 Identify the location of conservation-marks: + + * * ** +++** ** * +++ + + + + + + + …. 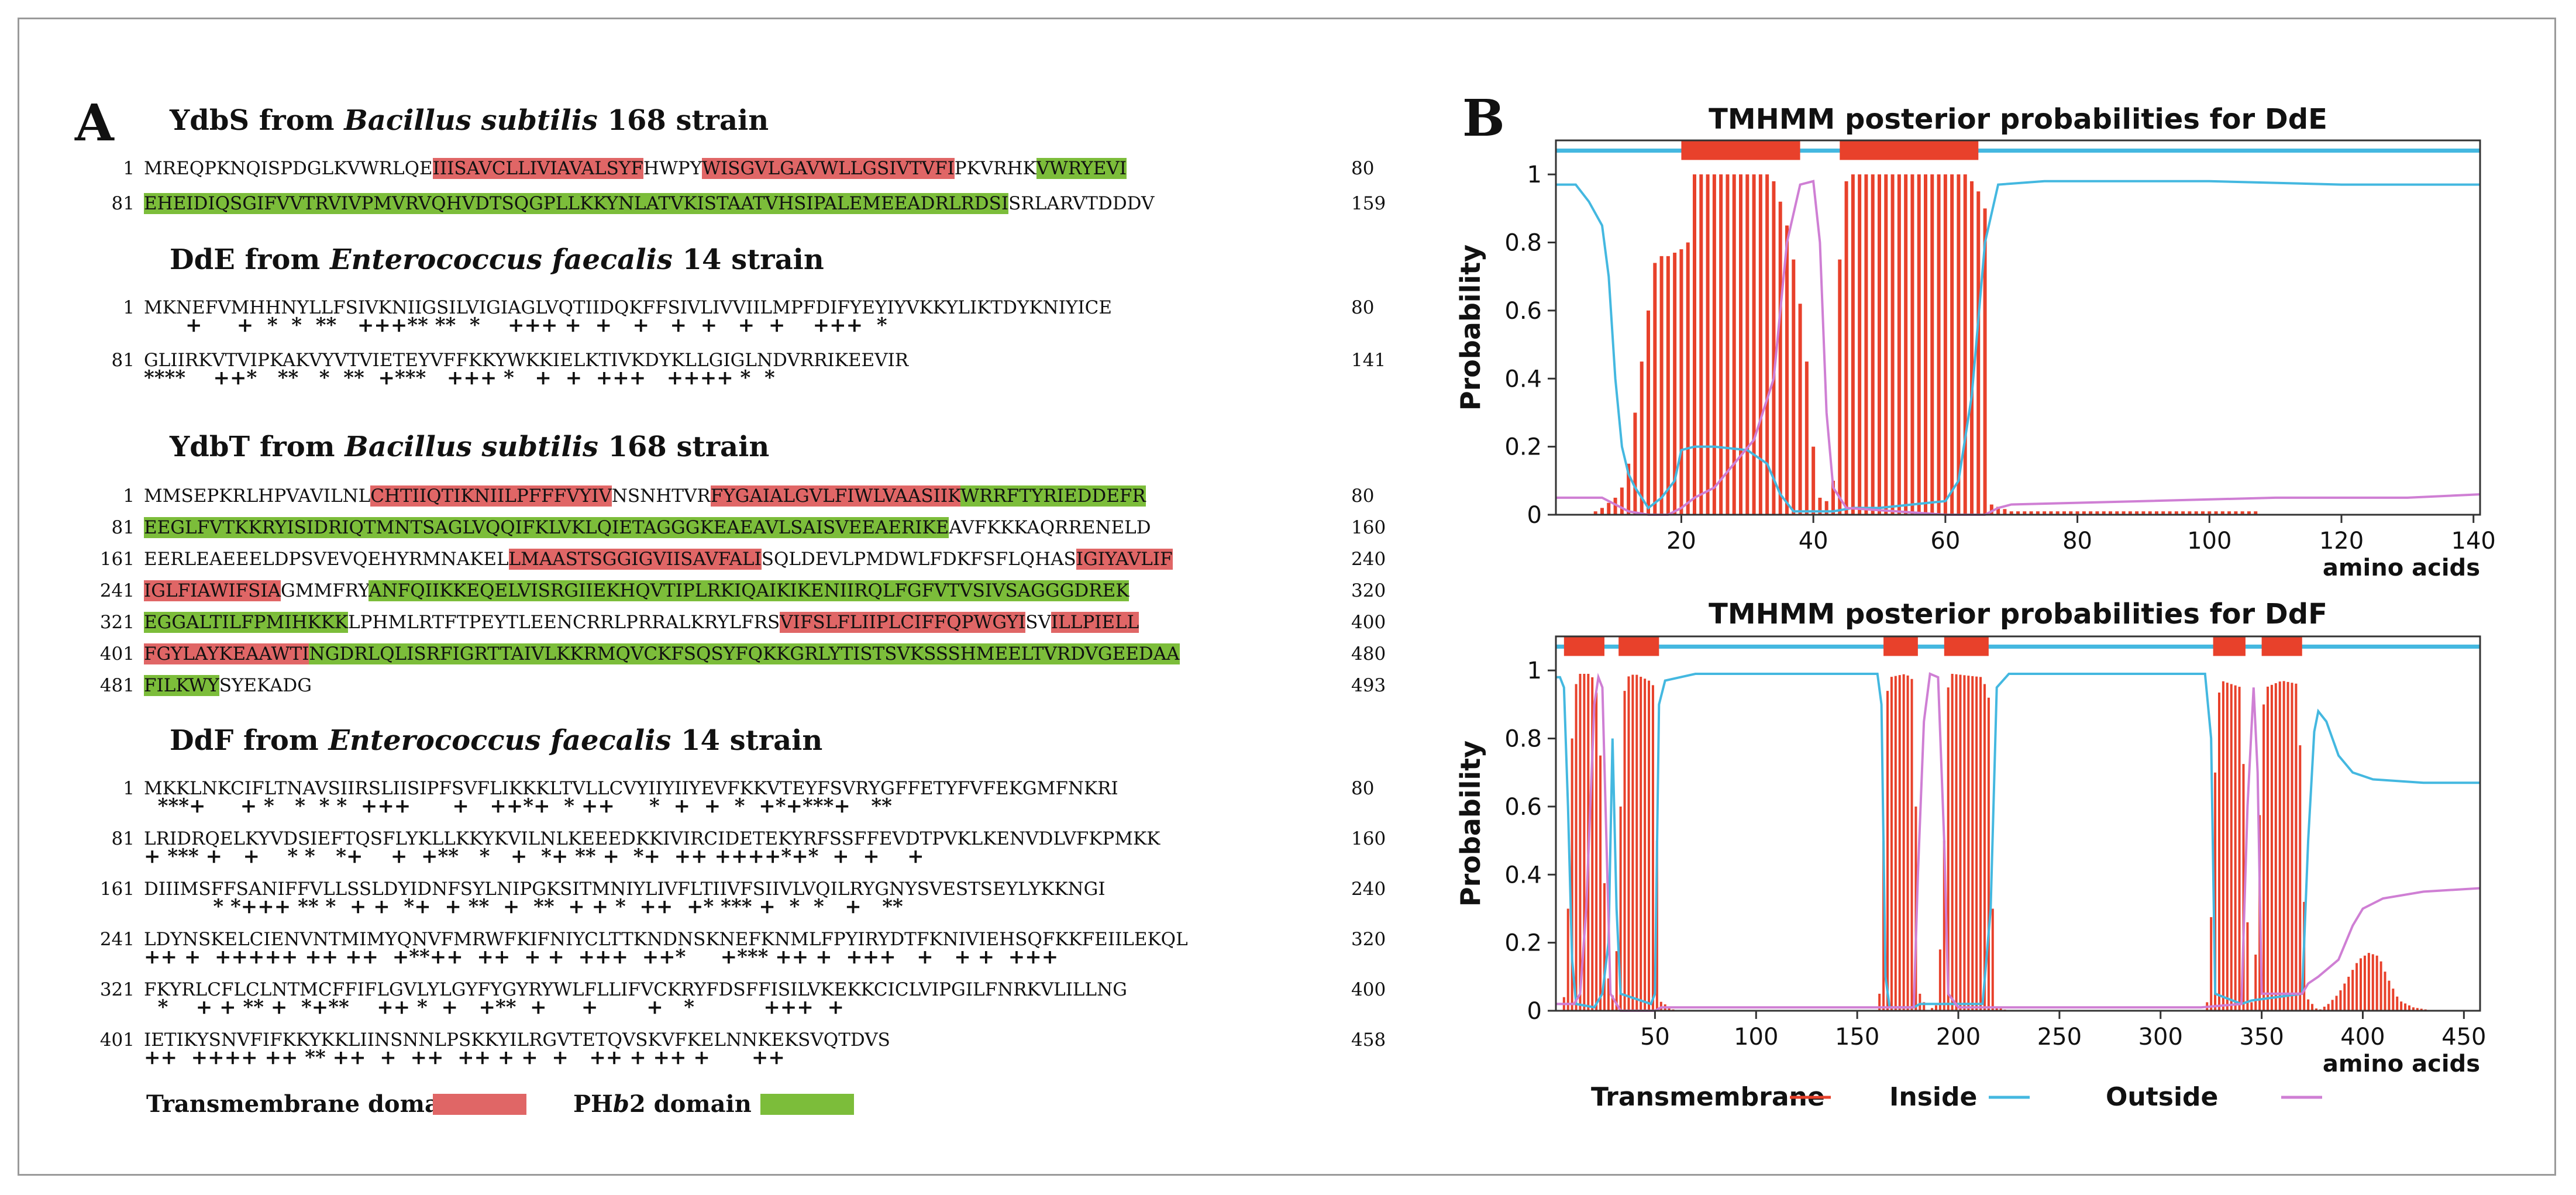
(515, 326).